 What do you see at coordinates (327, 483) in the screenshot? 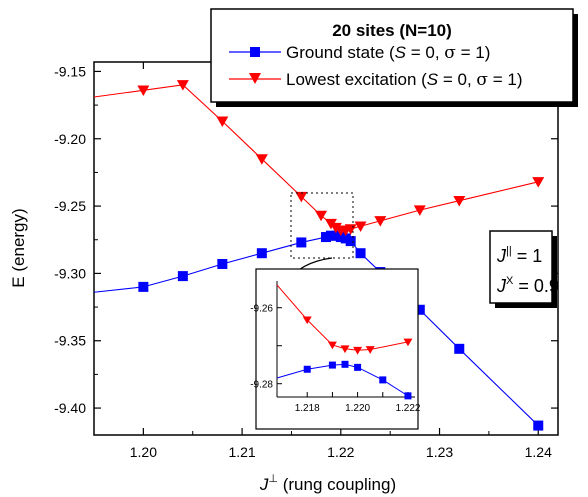
I see `x-axis-label: J⊥ (rung coupling)` at bounding box center [327, 483].